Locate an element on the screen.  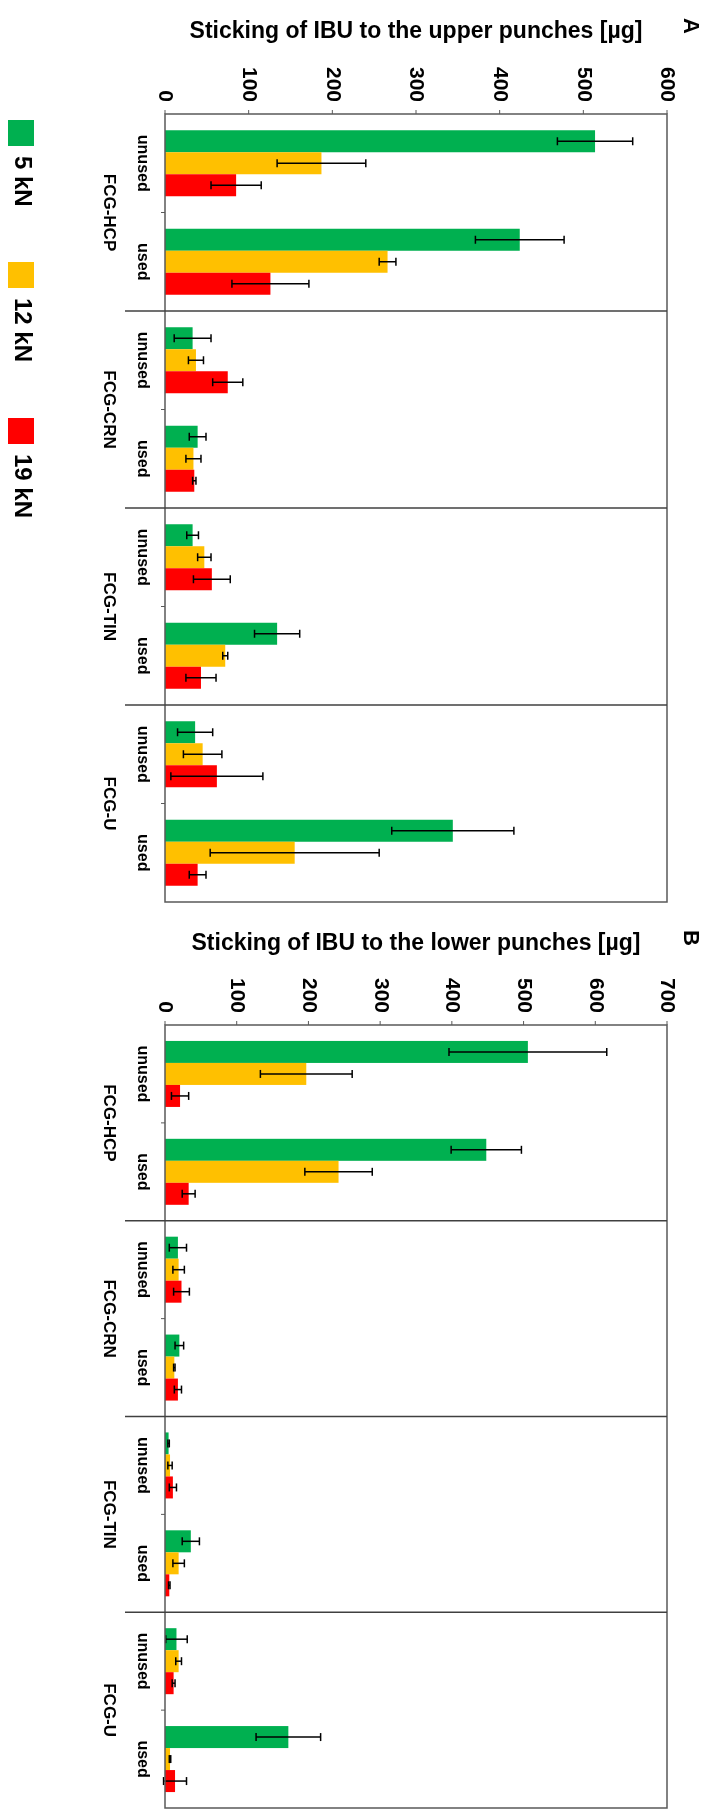
x-tick-label: 700 is located at coordinates (669, 995).